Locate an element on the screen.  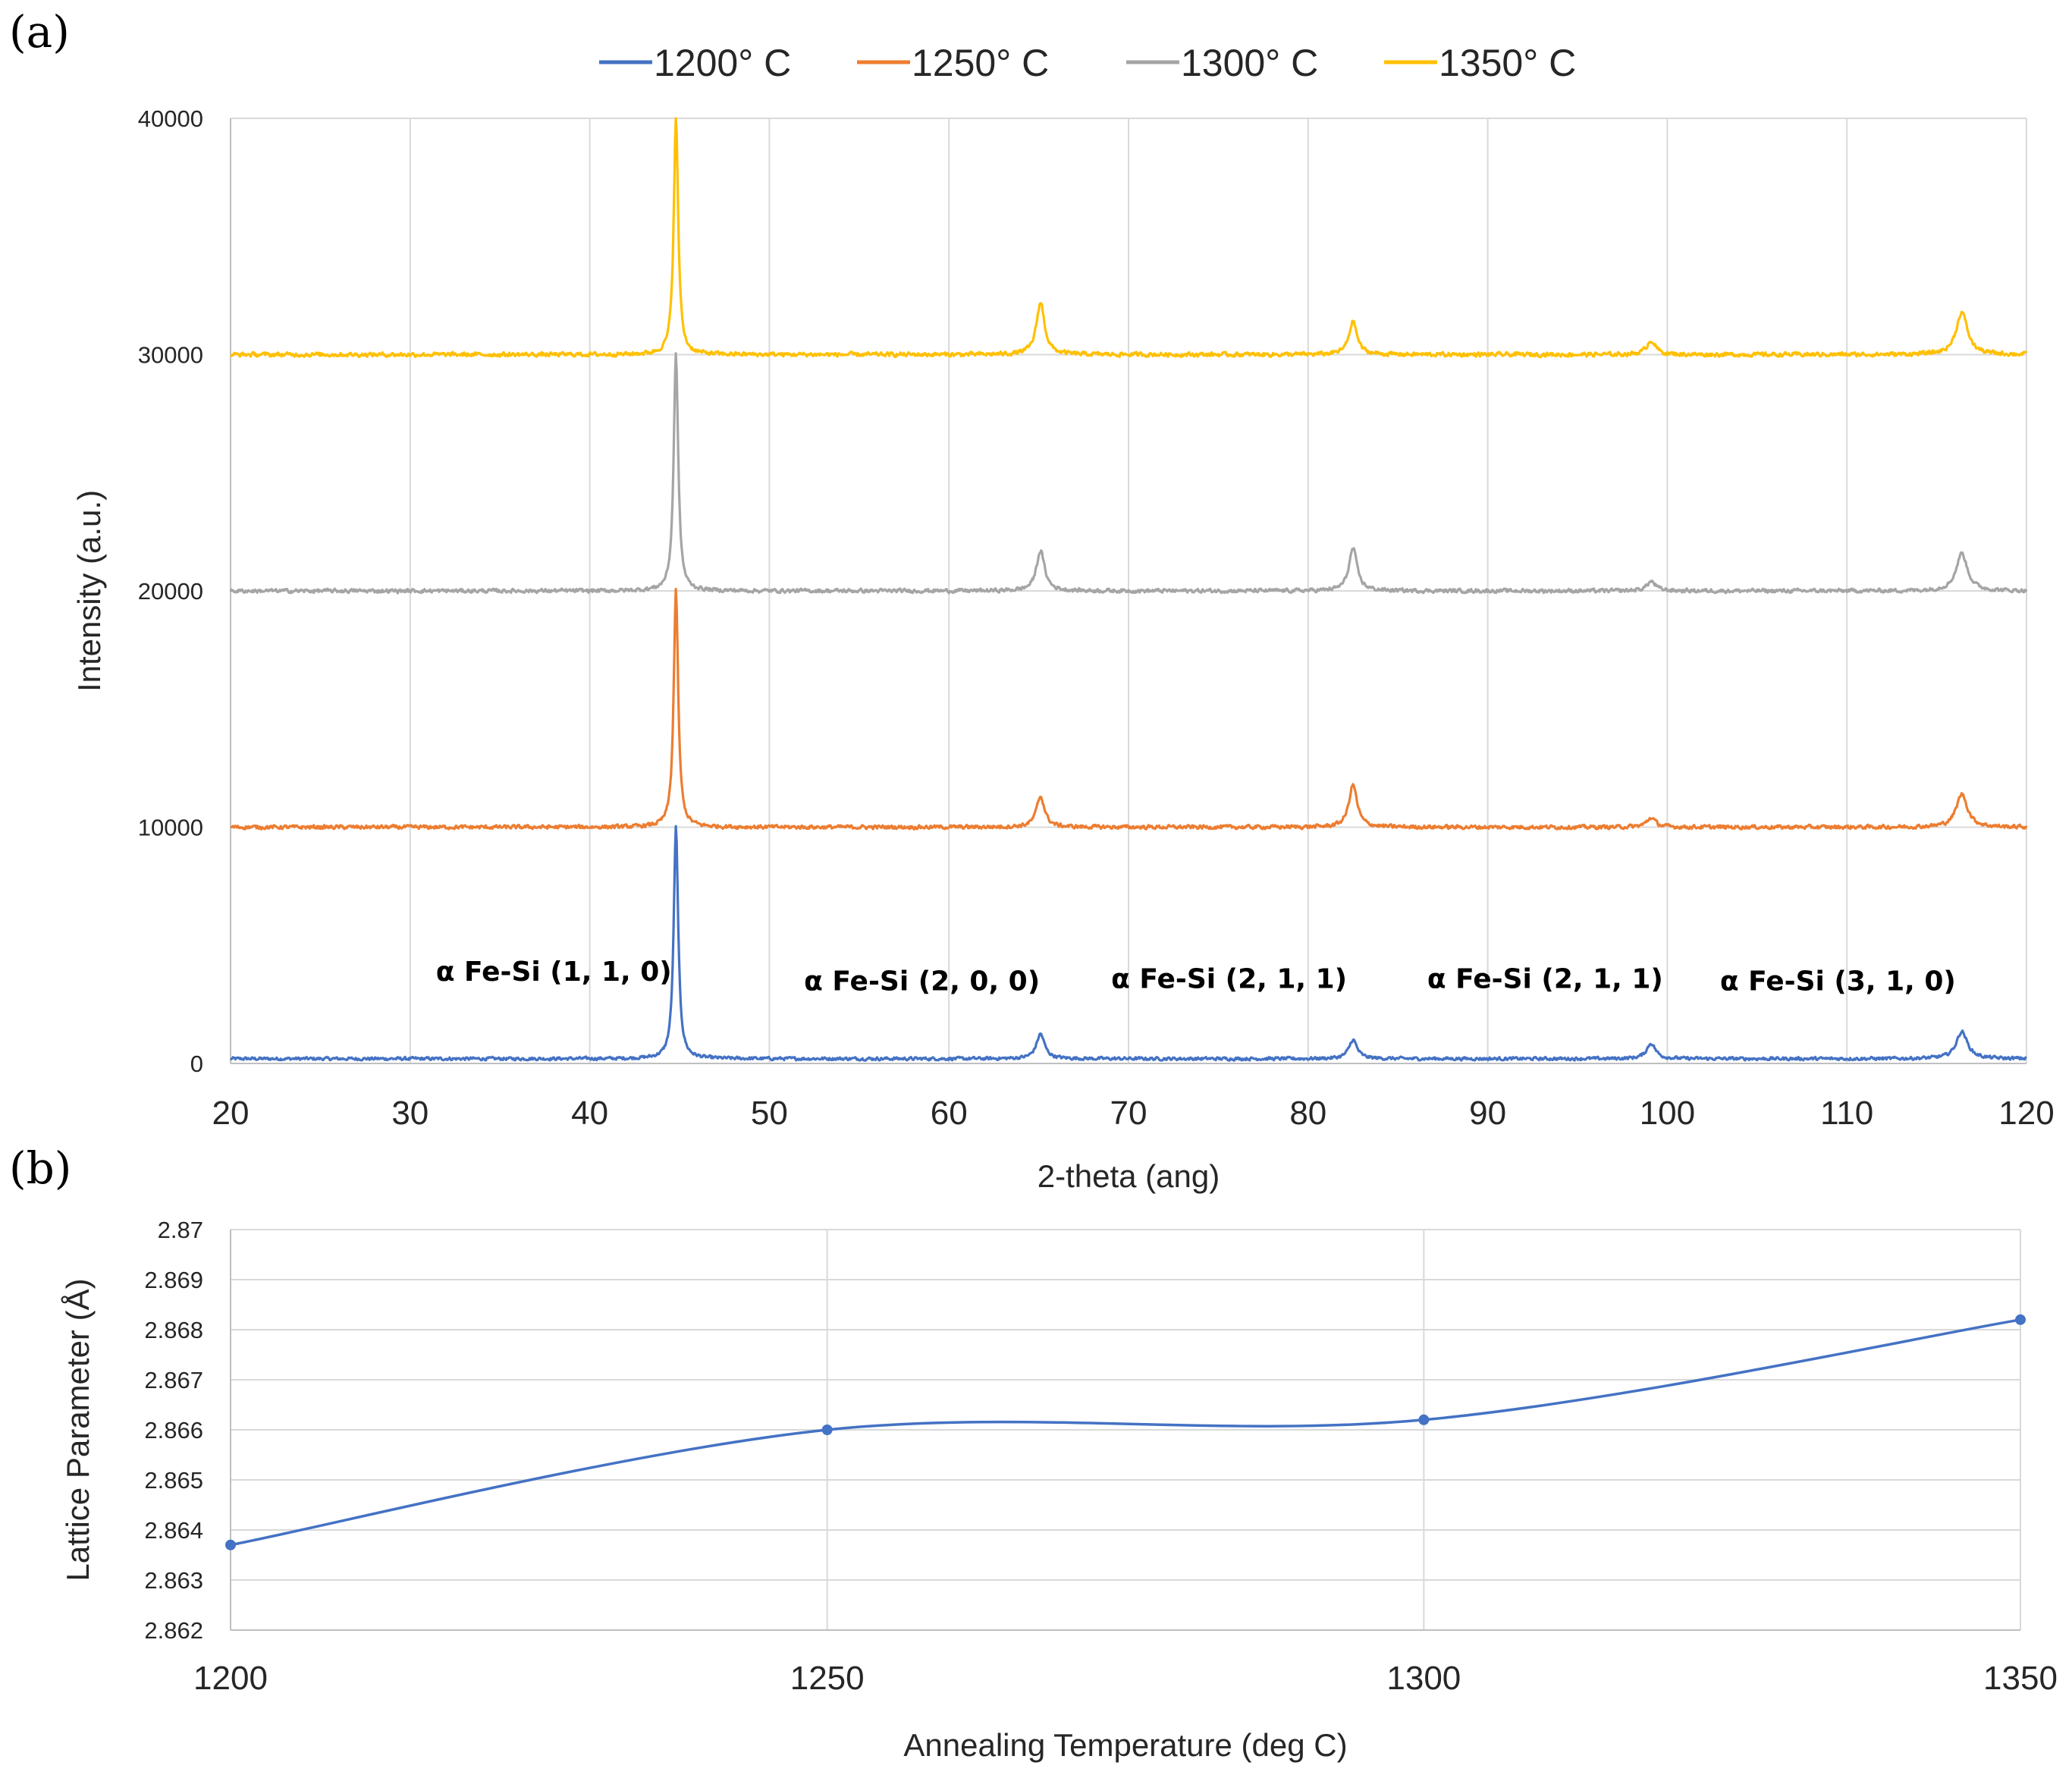
xrd-x-tick: 80 is located at coordinates (1307, 1113).